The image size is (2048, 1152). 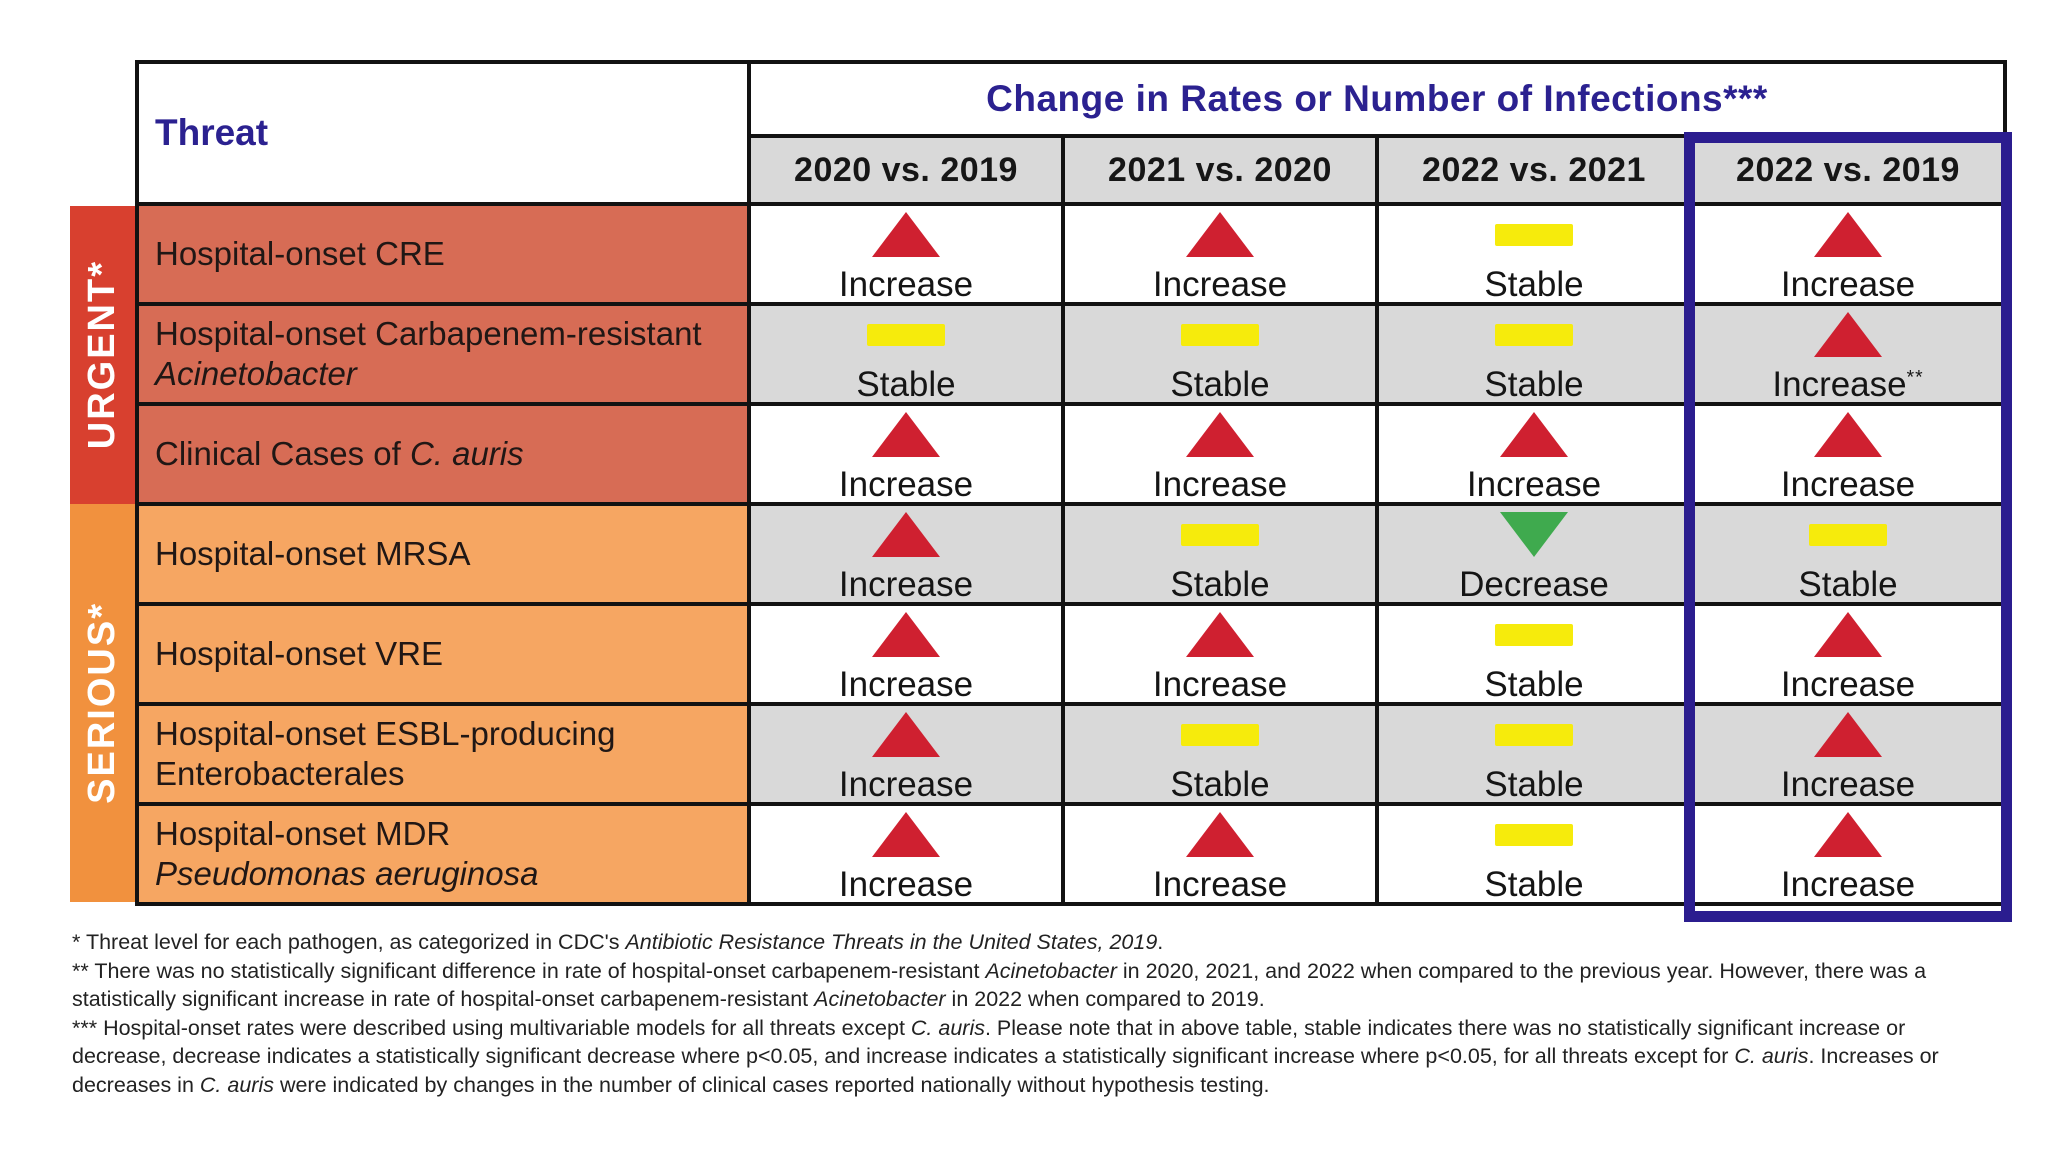 I want to click on status-cell: Decrease, so click(x=1534, y=554).